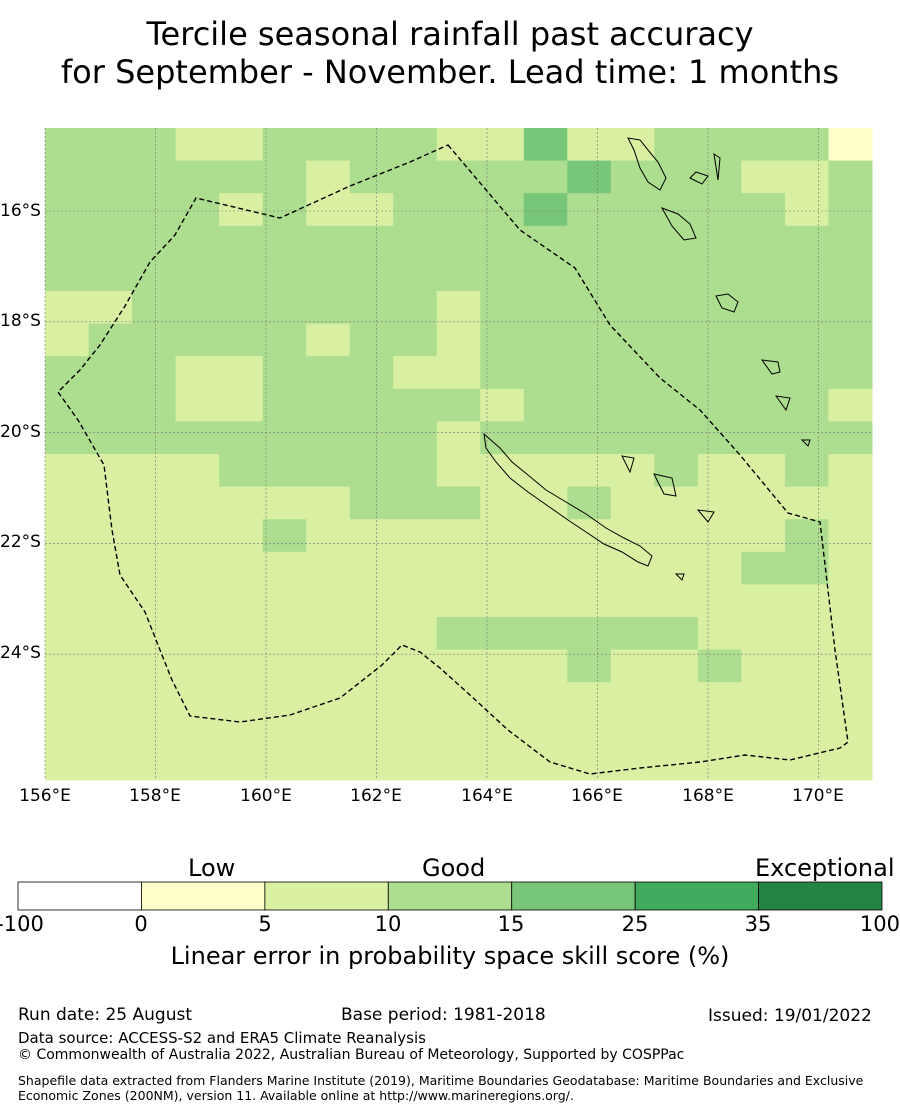  Describe the element at coordinates (20, 211) in the screenshot. I see `lat-label-16s: 16°S` at that location.